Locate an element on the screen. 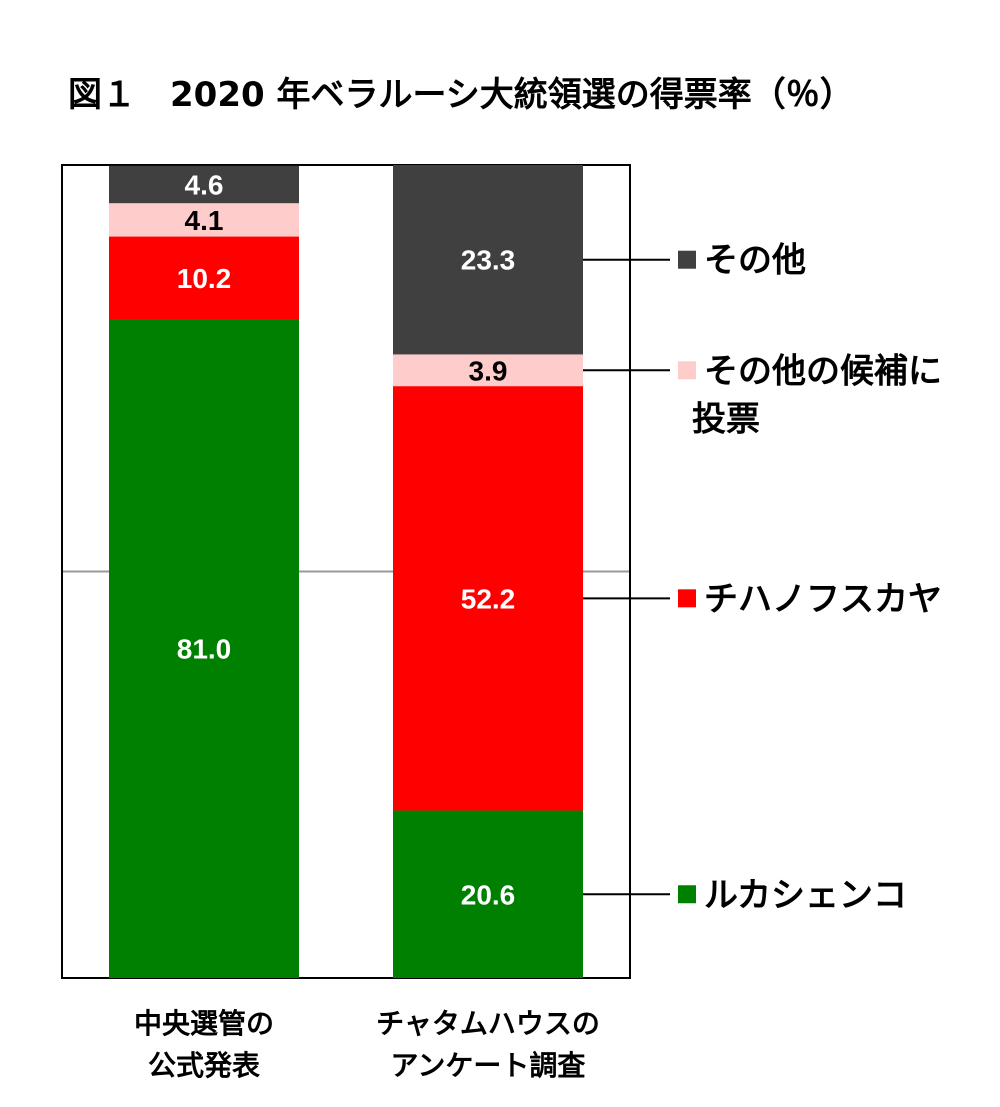 The width and height of the screenshot is (1000, 1107). data-label: 52.2 is located at coordinates (488, 598).